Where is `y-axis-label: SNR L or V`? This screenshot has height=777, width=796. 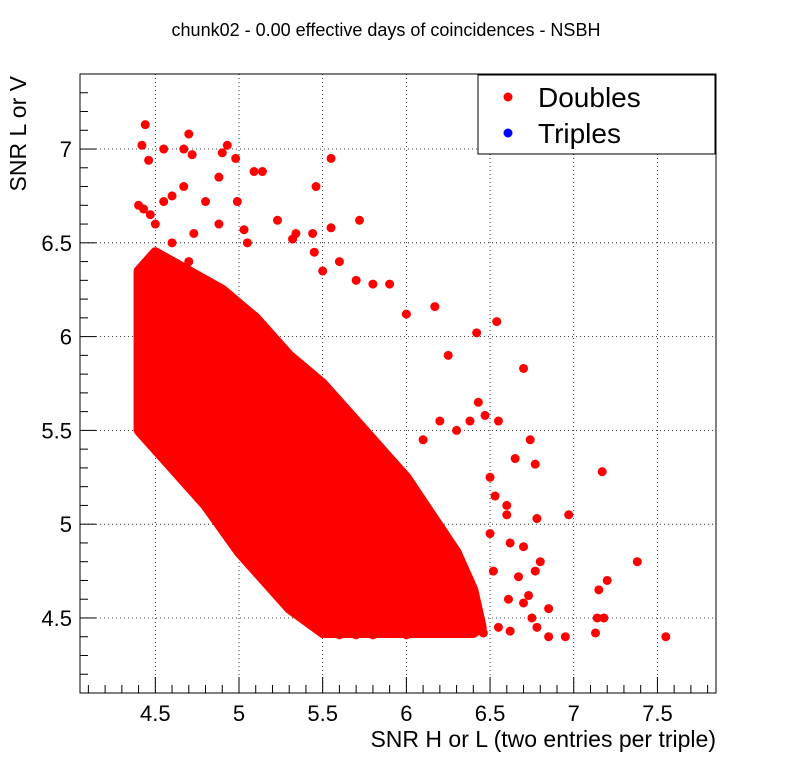
y-axis-label: SNR L or V is located at coordinates (18, 133).